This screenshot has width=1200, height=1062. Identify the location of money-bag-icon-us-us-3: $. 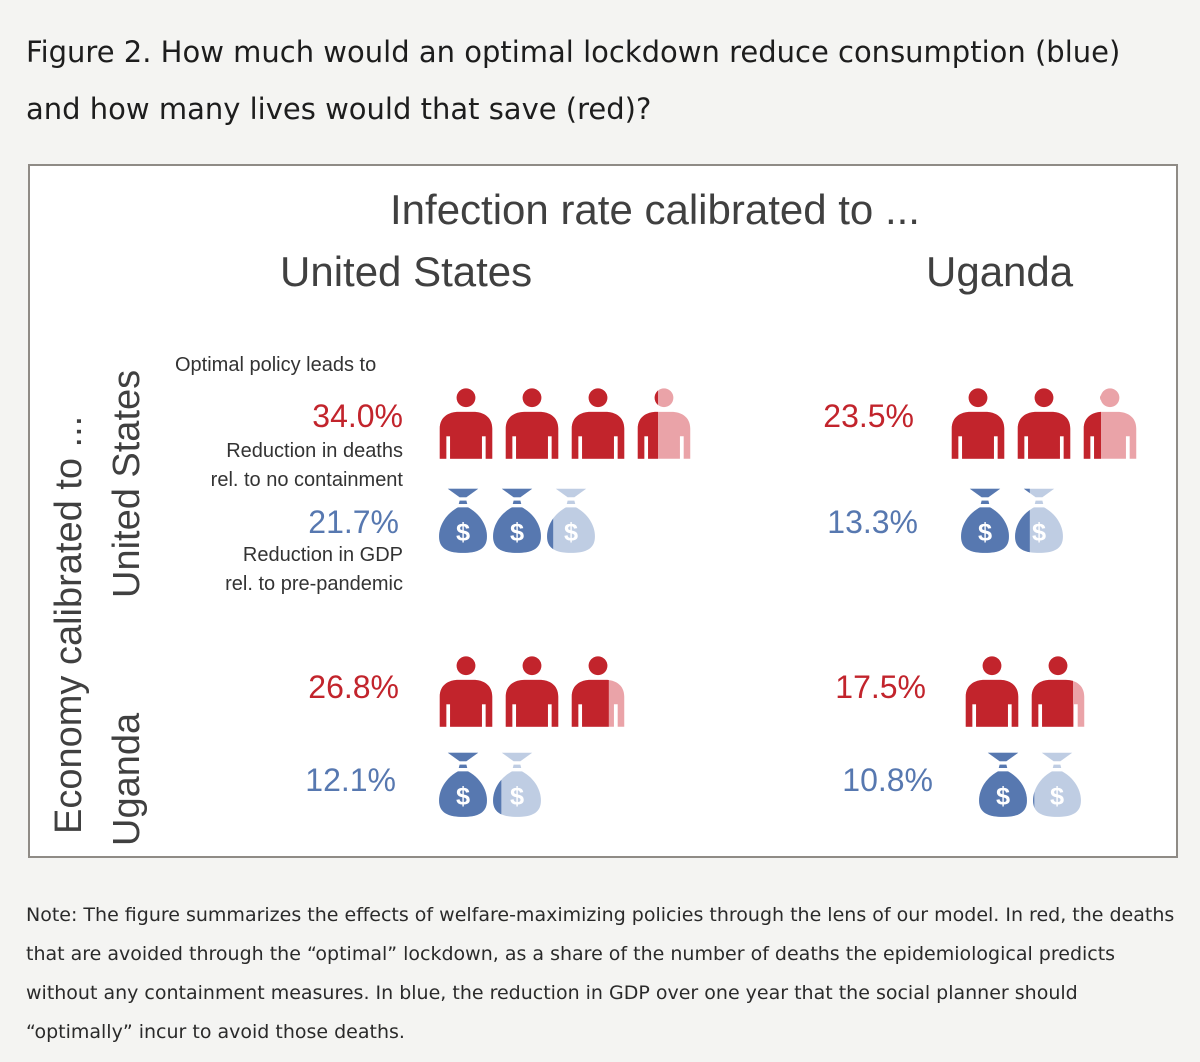
(571, 520).